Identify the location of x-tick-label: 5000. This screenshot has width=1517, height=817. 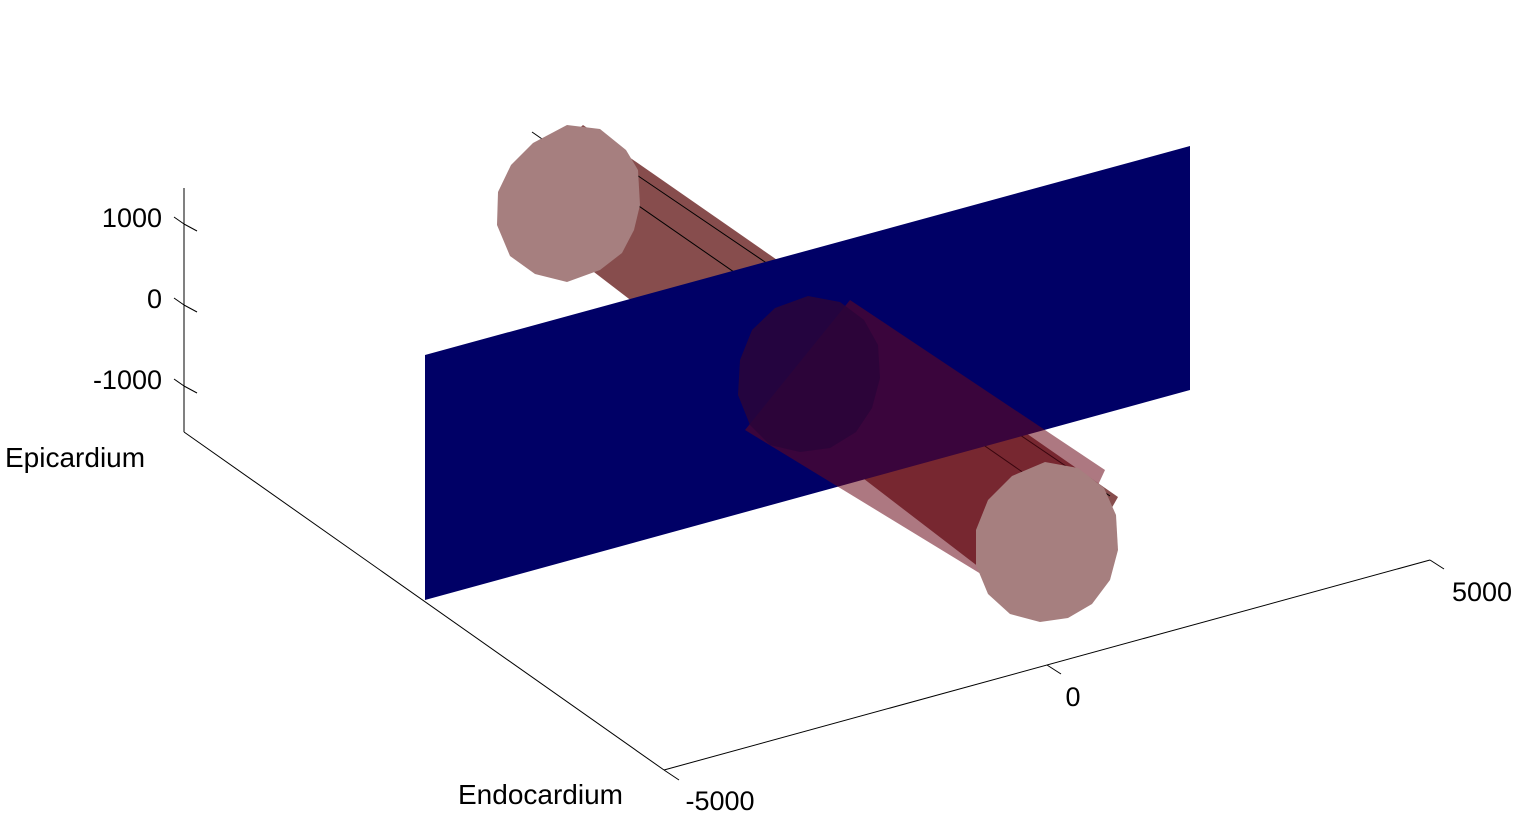
(1482, 592).